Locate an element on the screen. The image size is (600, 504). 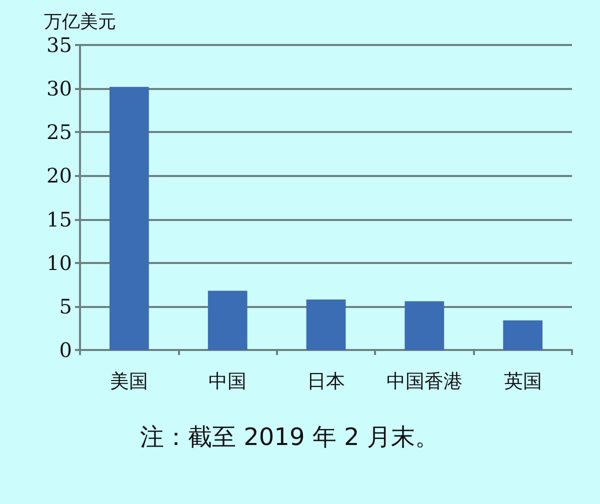
x-tick-label: 英国 is located at coordinates (523, 381).